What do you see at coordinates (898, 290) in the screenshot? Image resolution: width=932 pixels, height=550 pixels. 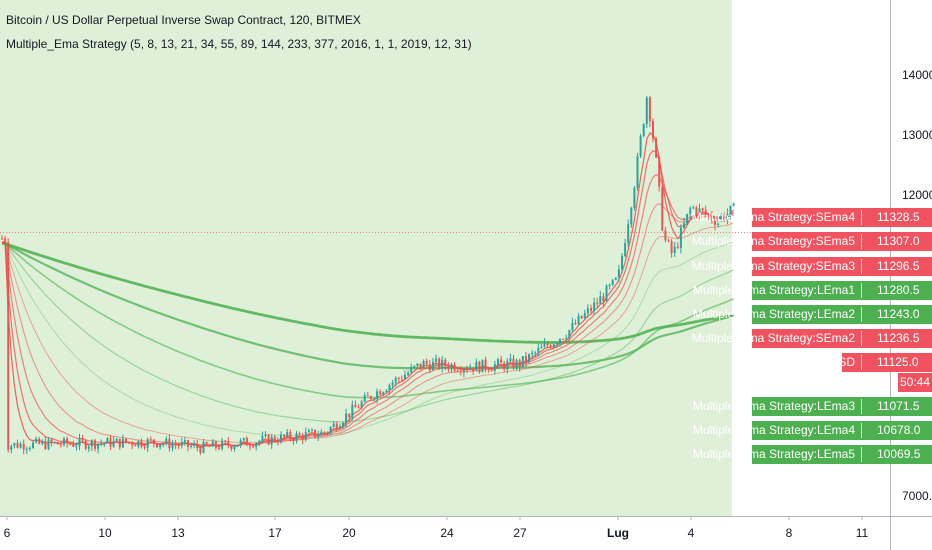 I see `series-value: 11280.5` at bounding box center [898, 290].